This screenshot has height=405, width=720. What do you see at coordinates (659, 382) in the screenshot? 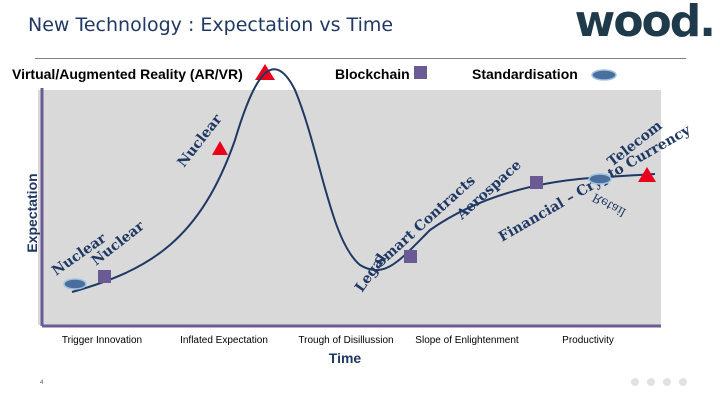
I see `nav-dots` at bounding box center [659, 382].